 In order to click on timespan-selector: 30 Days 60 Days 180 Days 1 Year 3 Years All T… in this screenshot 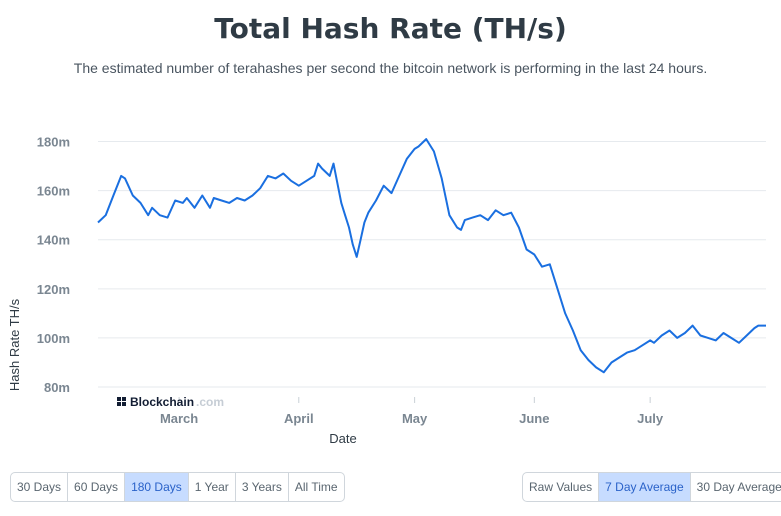, I will do `click(177, 487)`.